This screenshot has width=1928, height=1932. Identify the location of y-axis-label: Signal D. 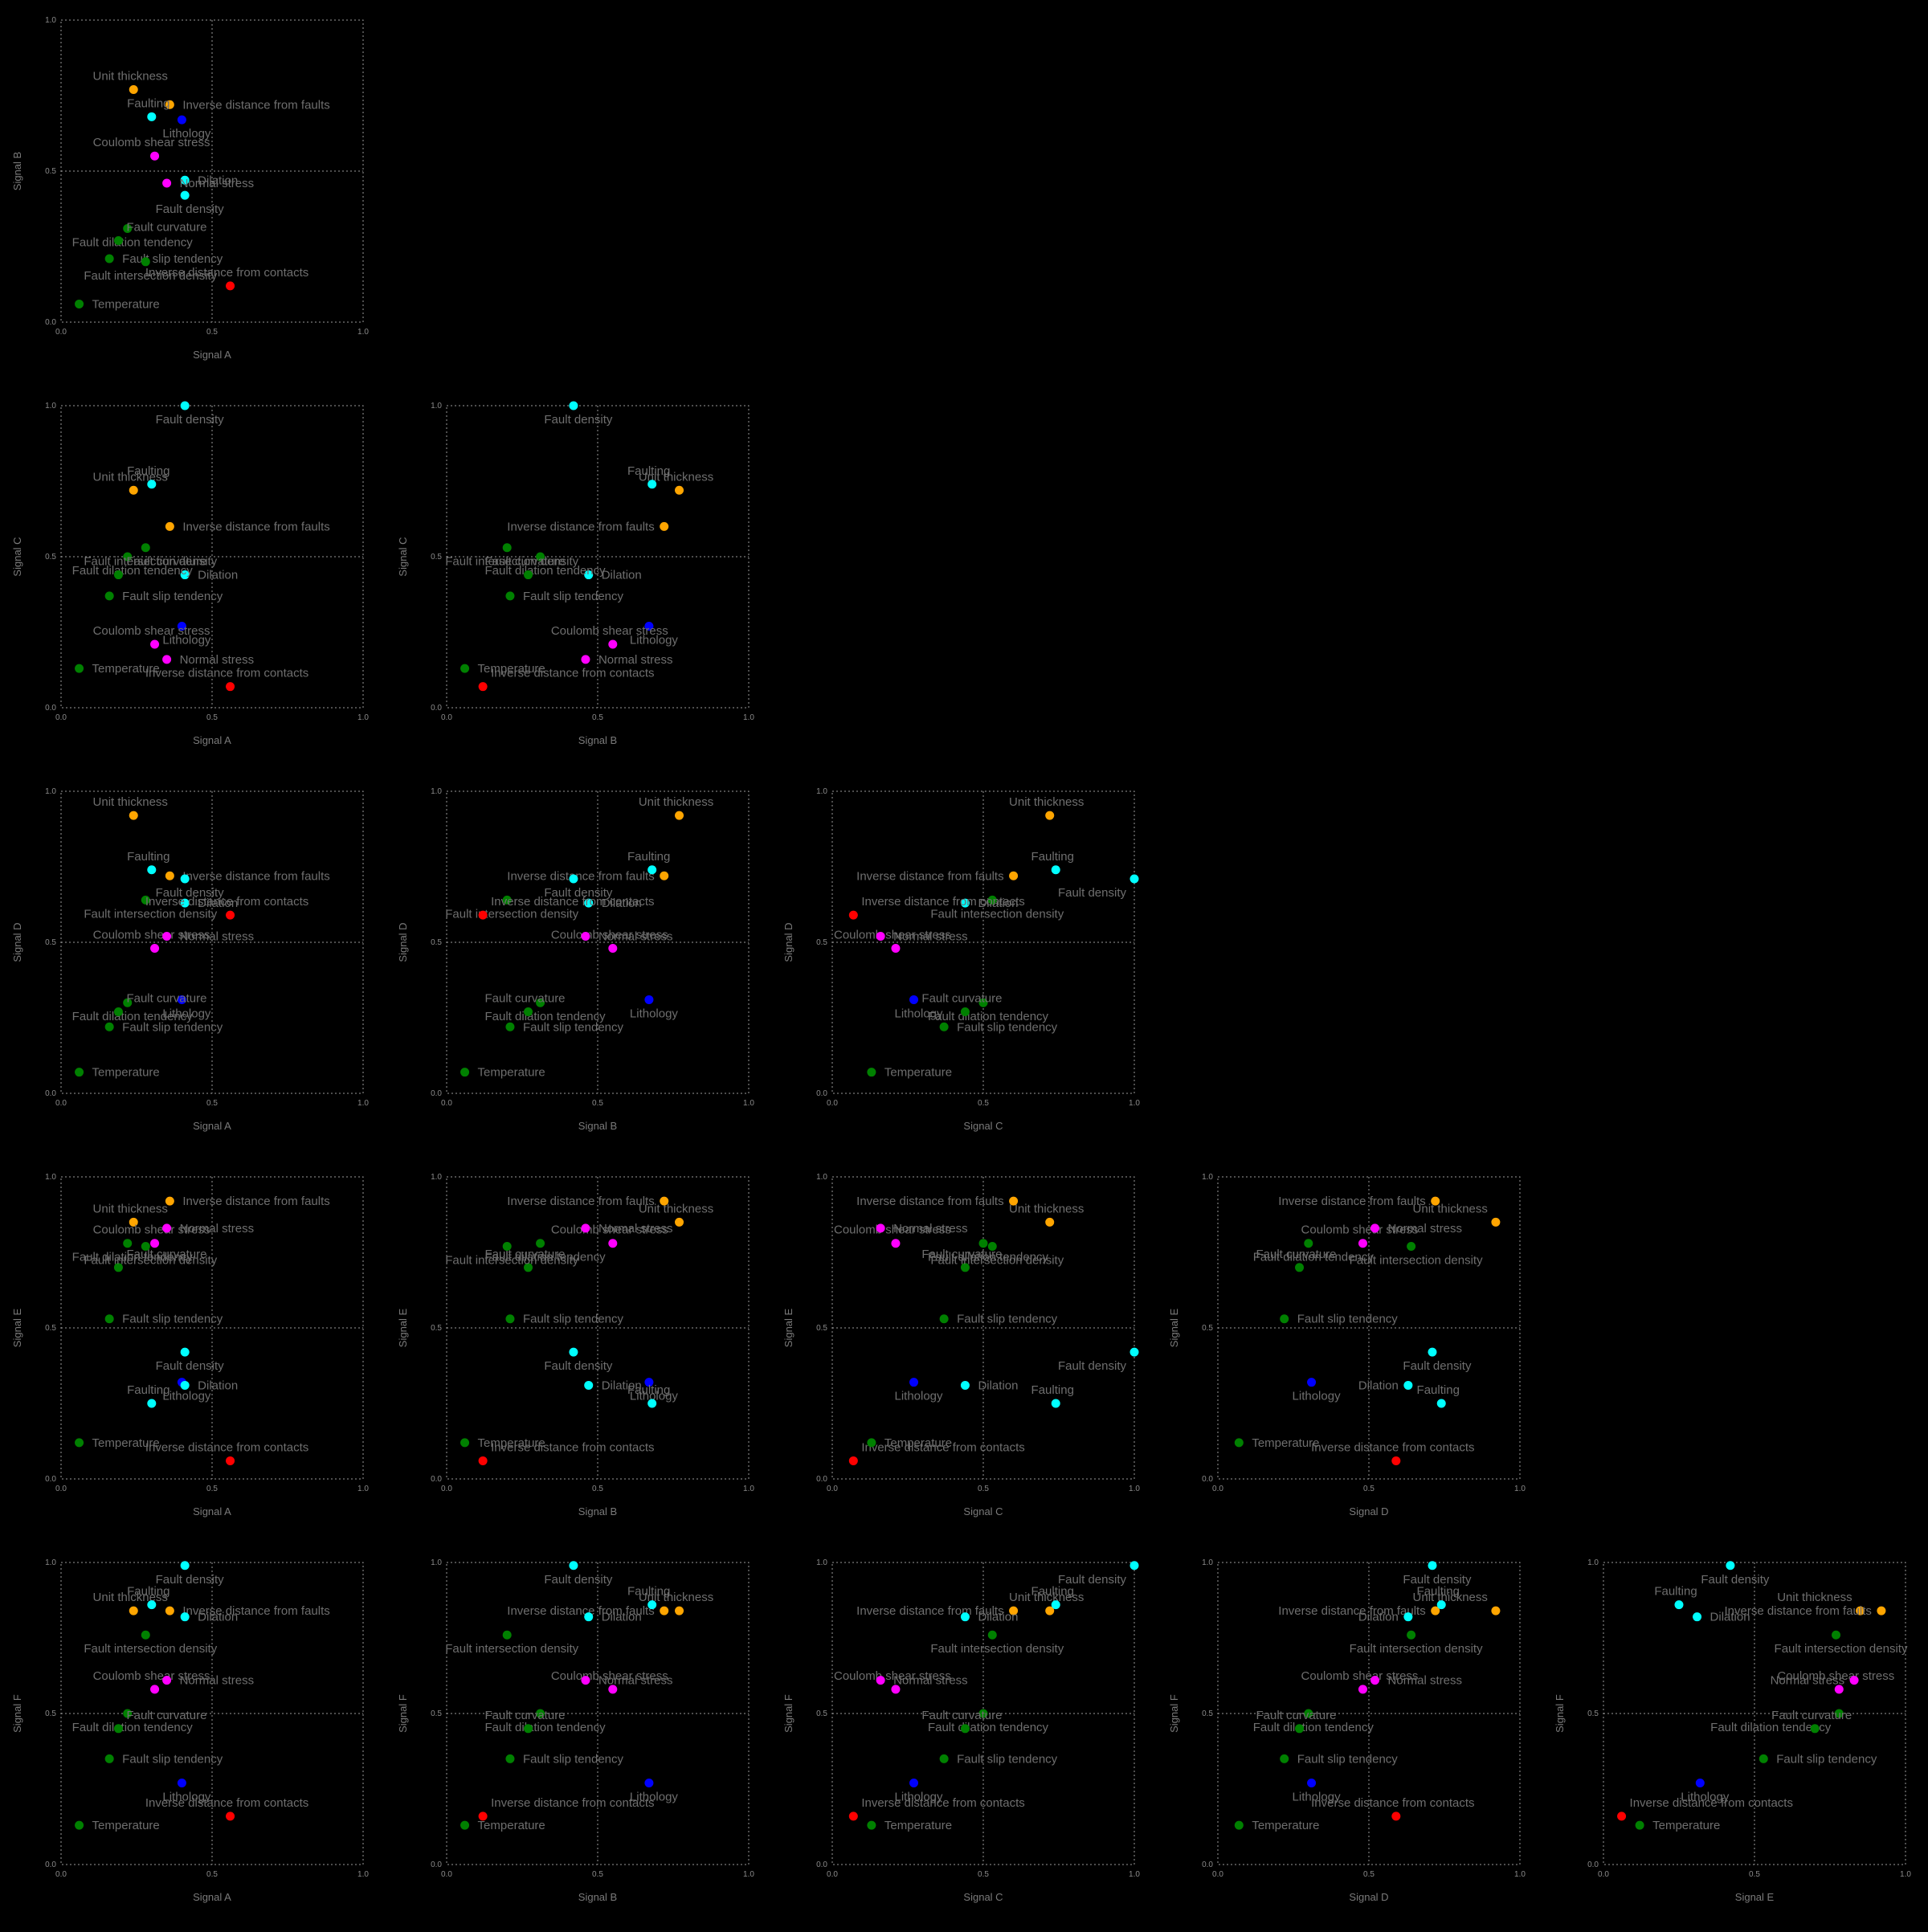
(17, 942).